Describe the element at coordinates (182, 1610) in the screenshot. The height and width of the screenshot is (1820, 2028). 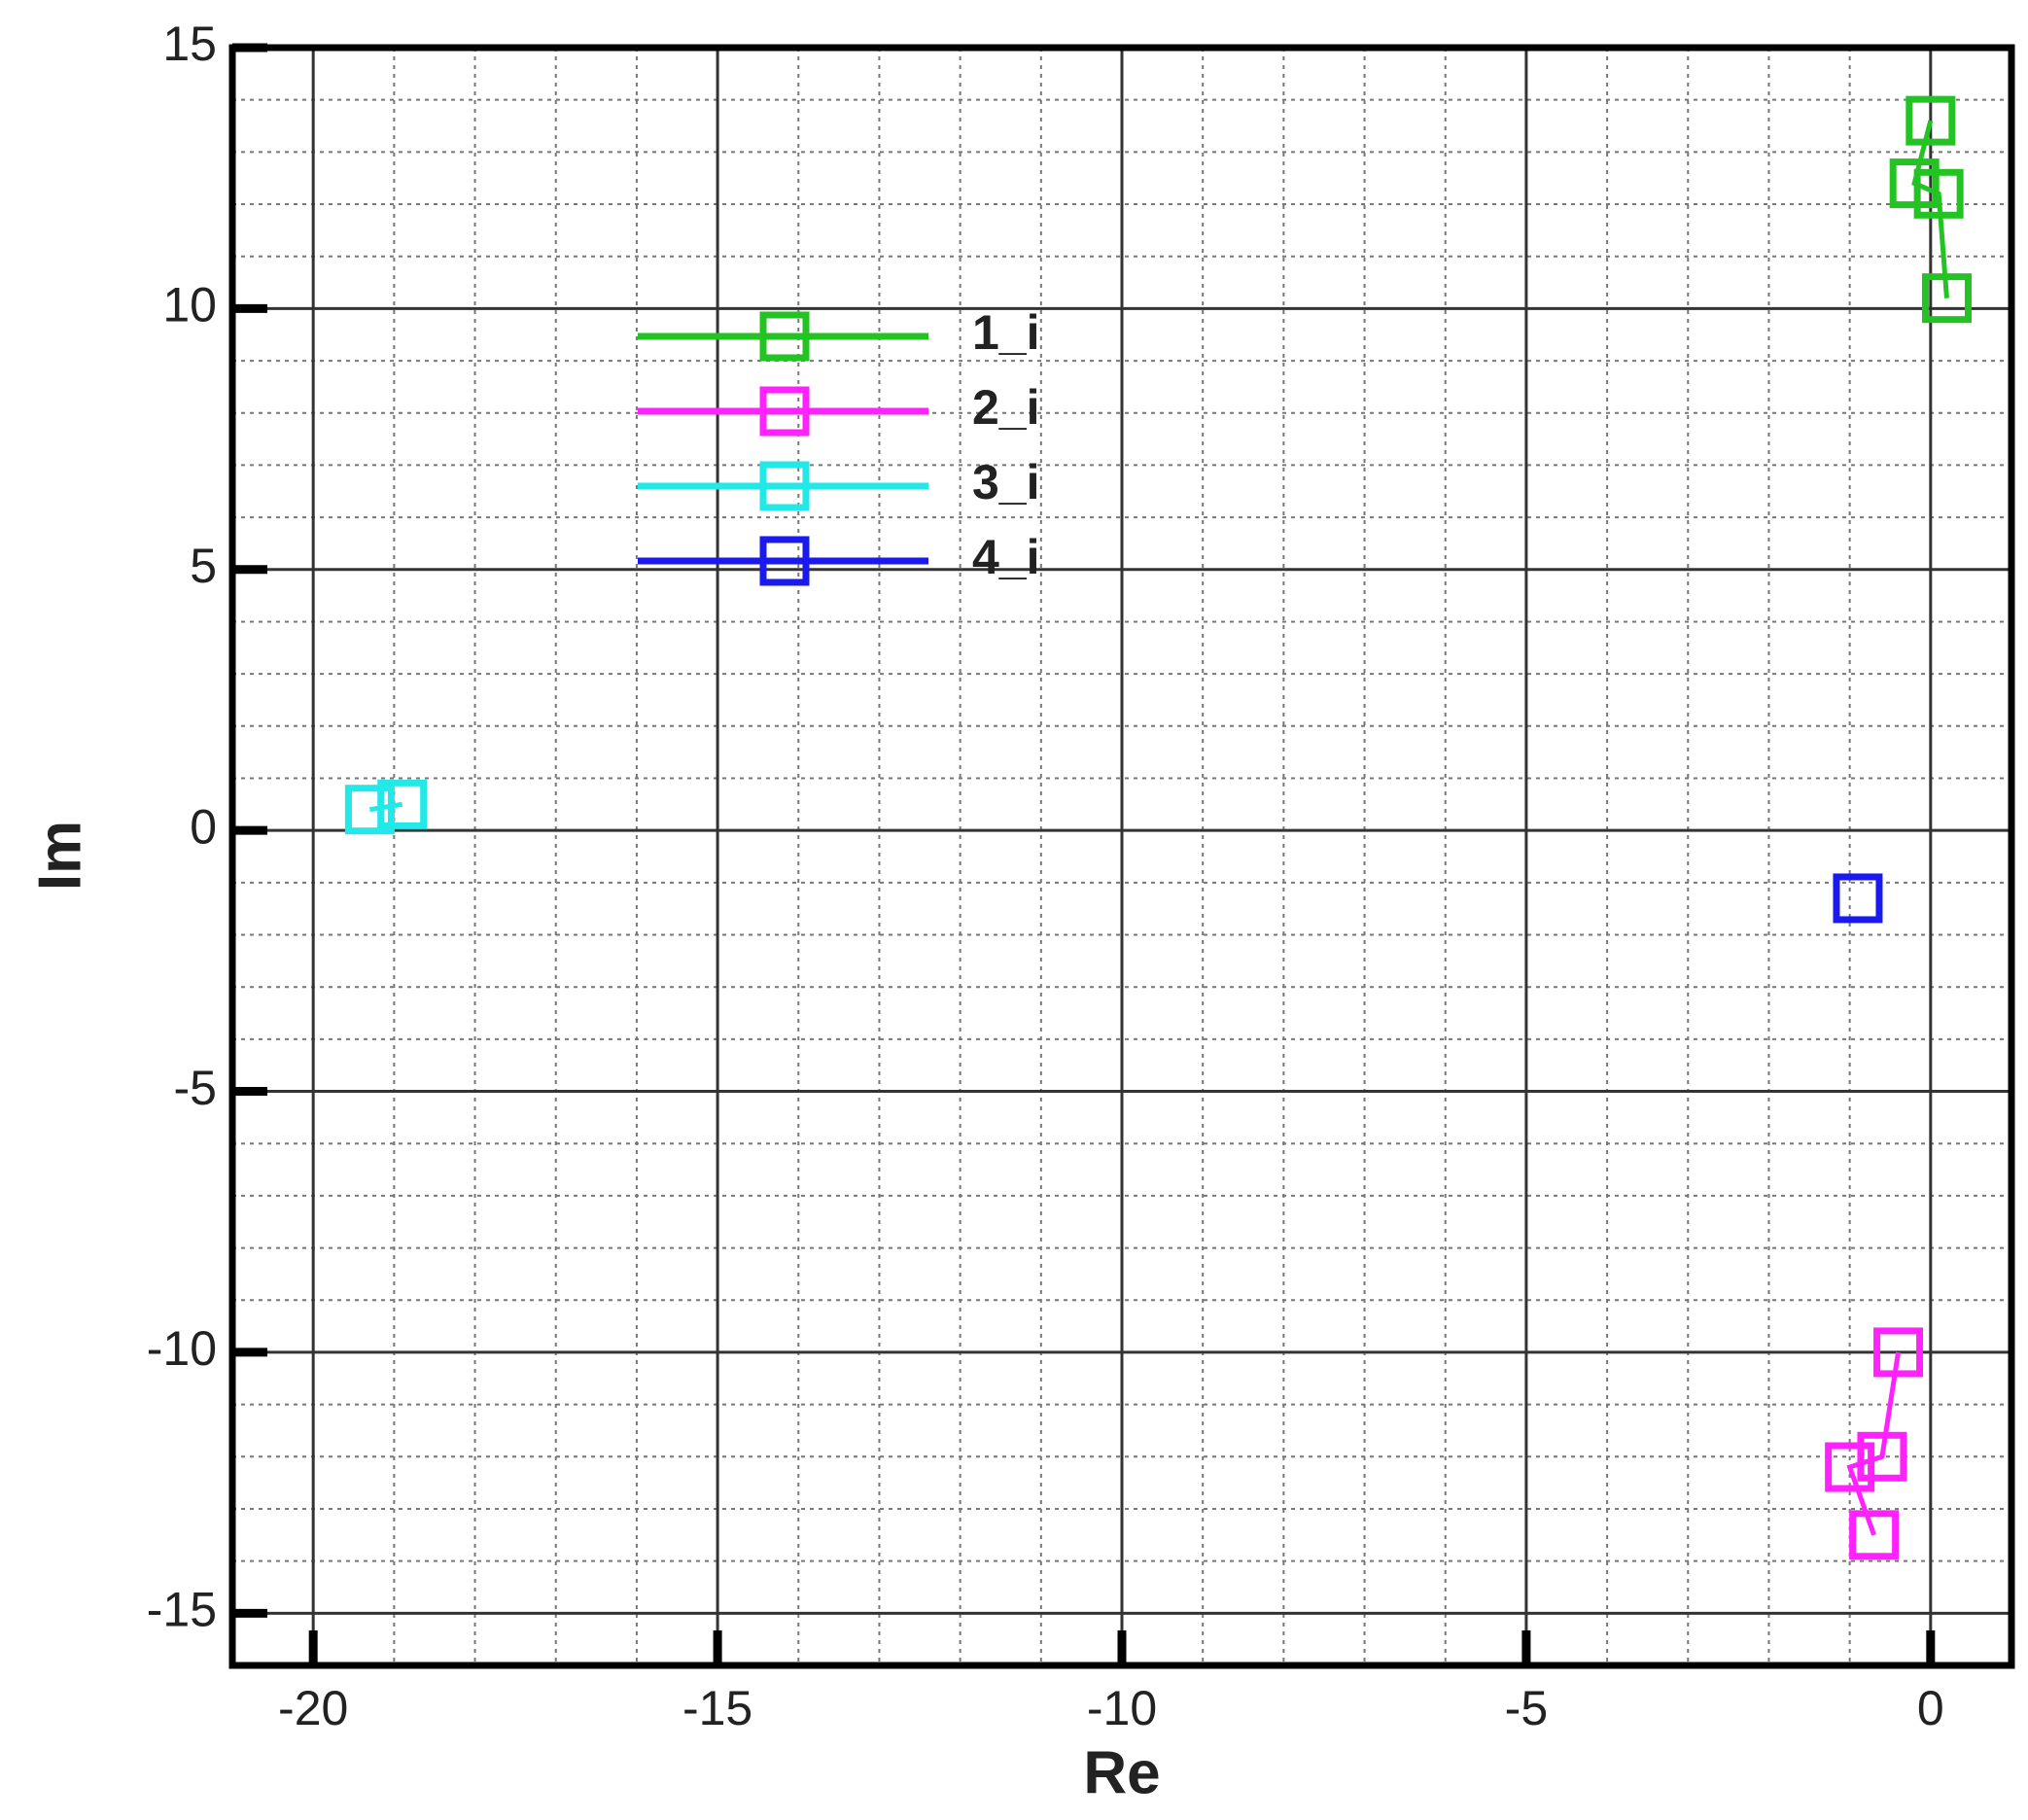
I see `y-tick-label: -15` at that location.